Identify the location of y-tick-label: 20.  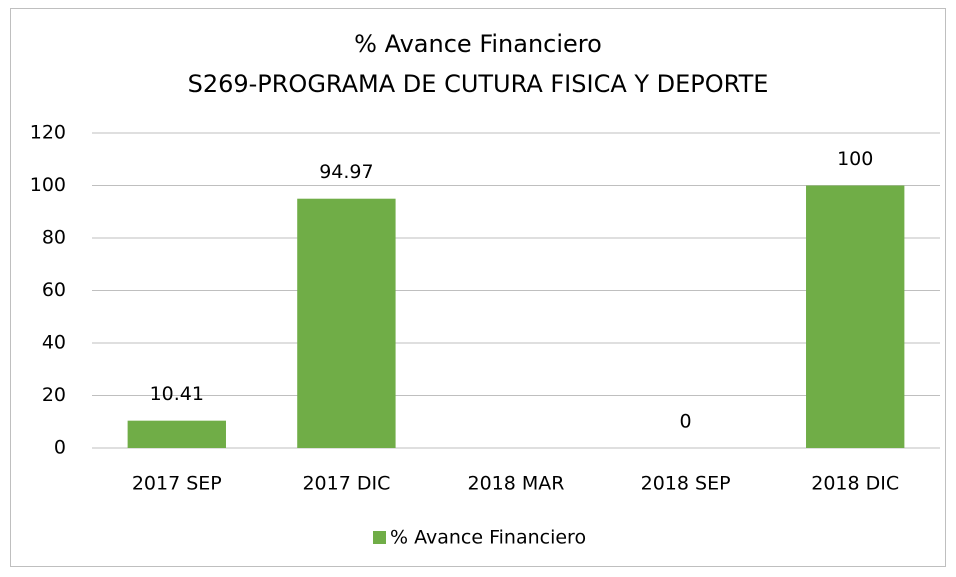
(54, 395).